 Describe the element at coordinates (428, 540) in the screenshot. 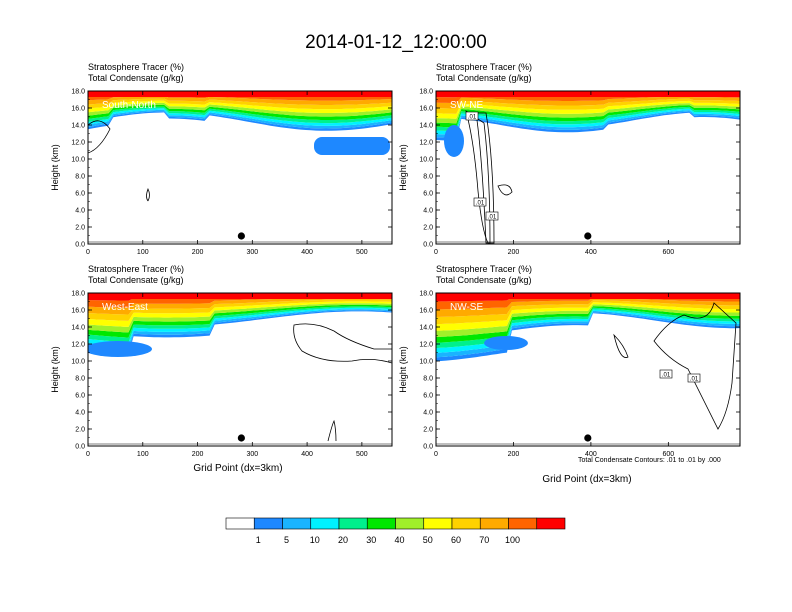

I see `colorbar-label: 50` at that location.